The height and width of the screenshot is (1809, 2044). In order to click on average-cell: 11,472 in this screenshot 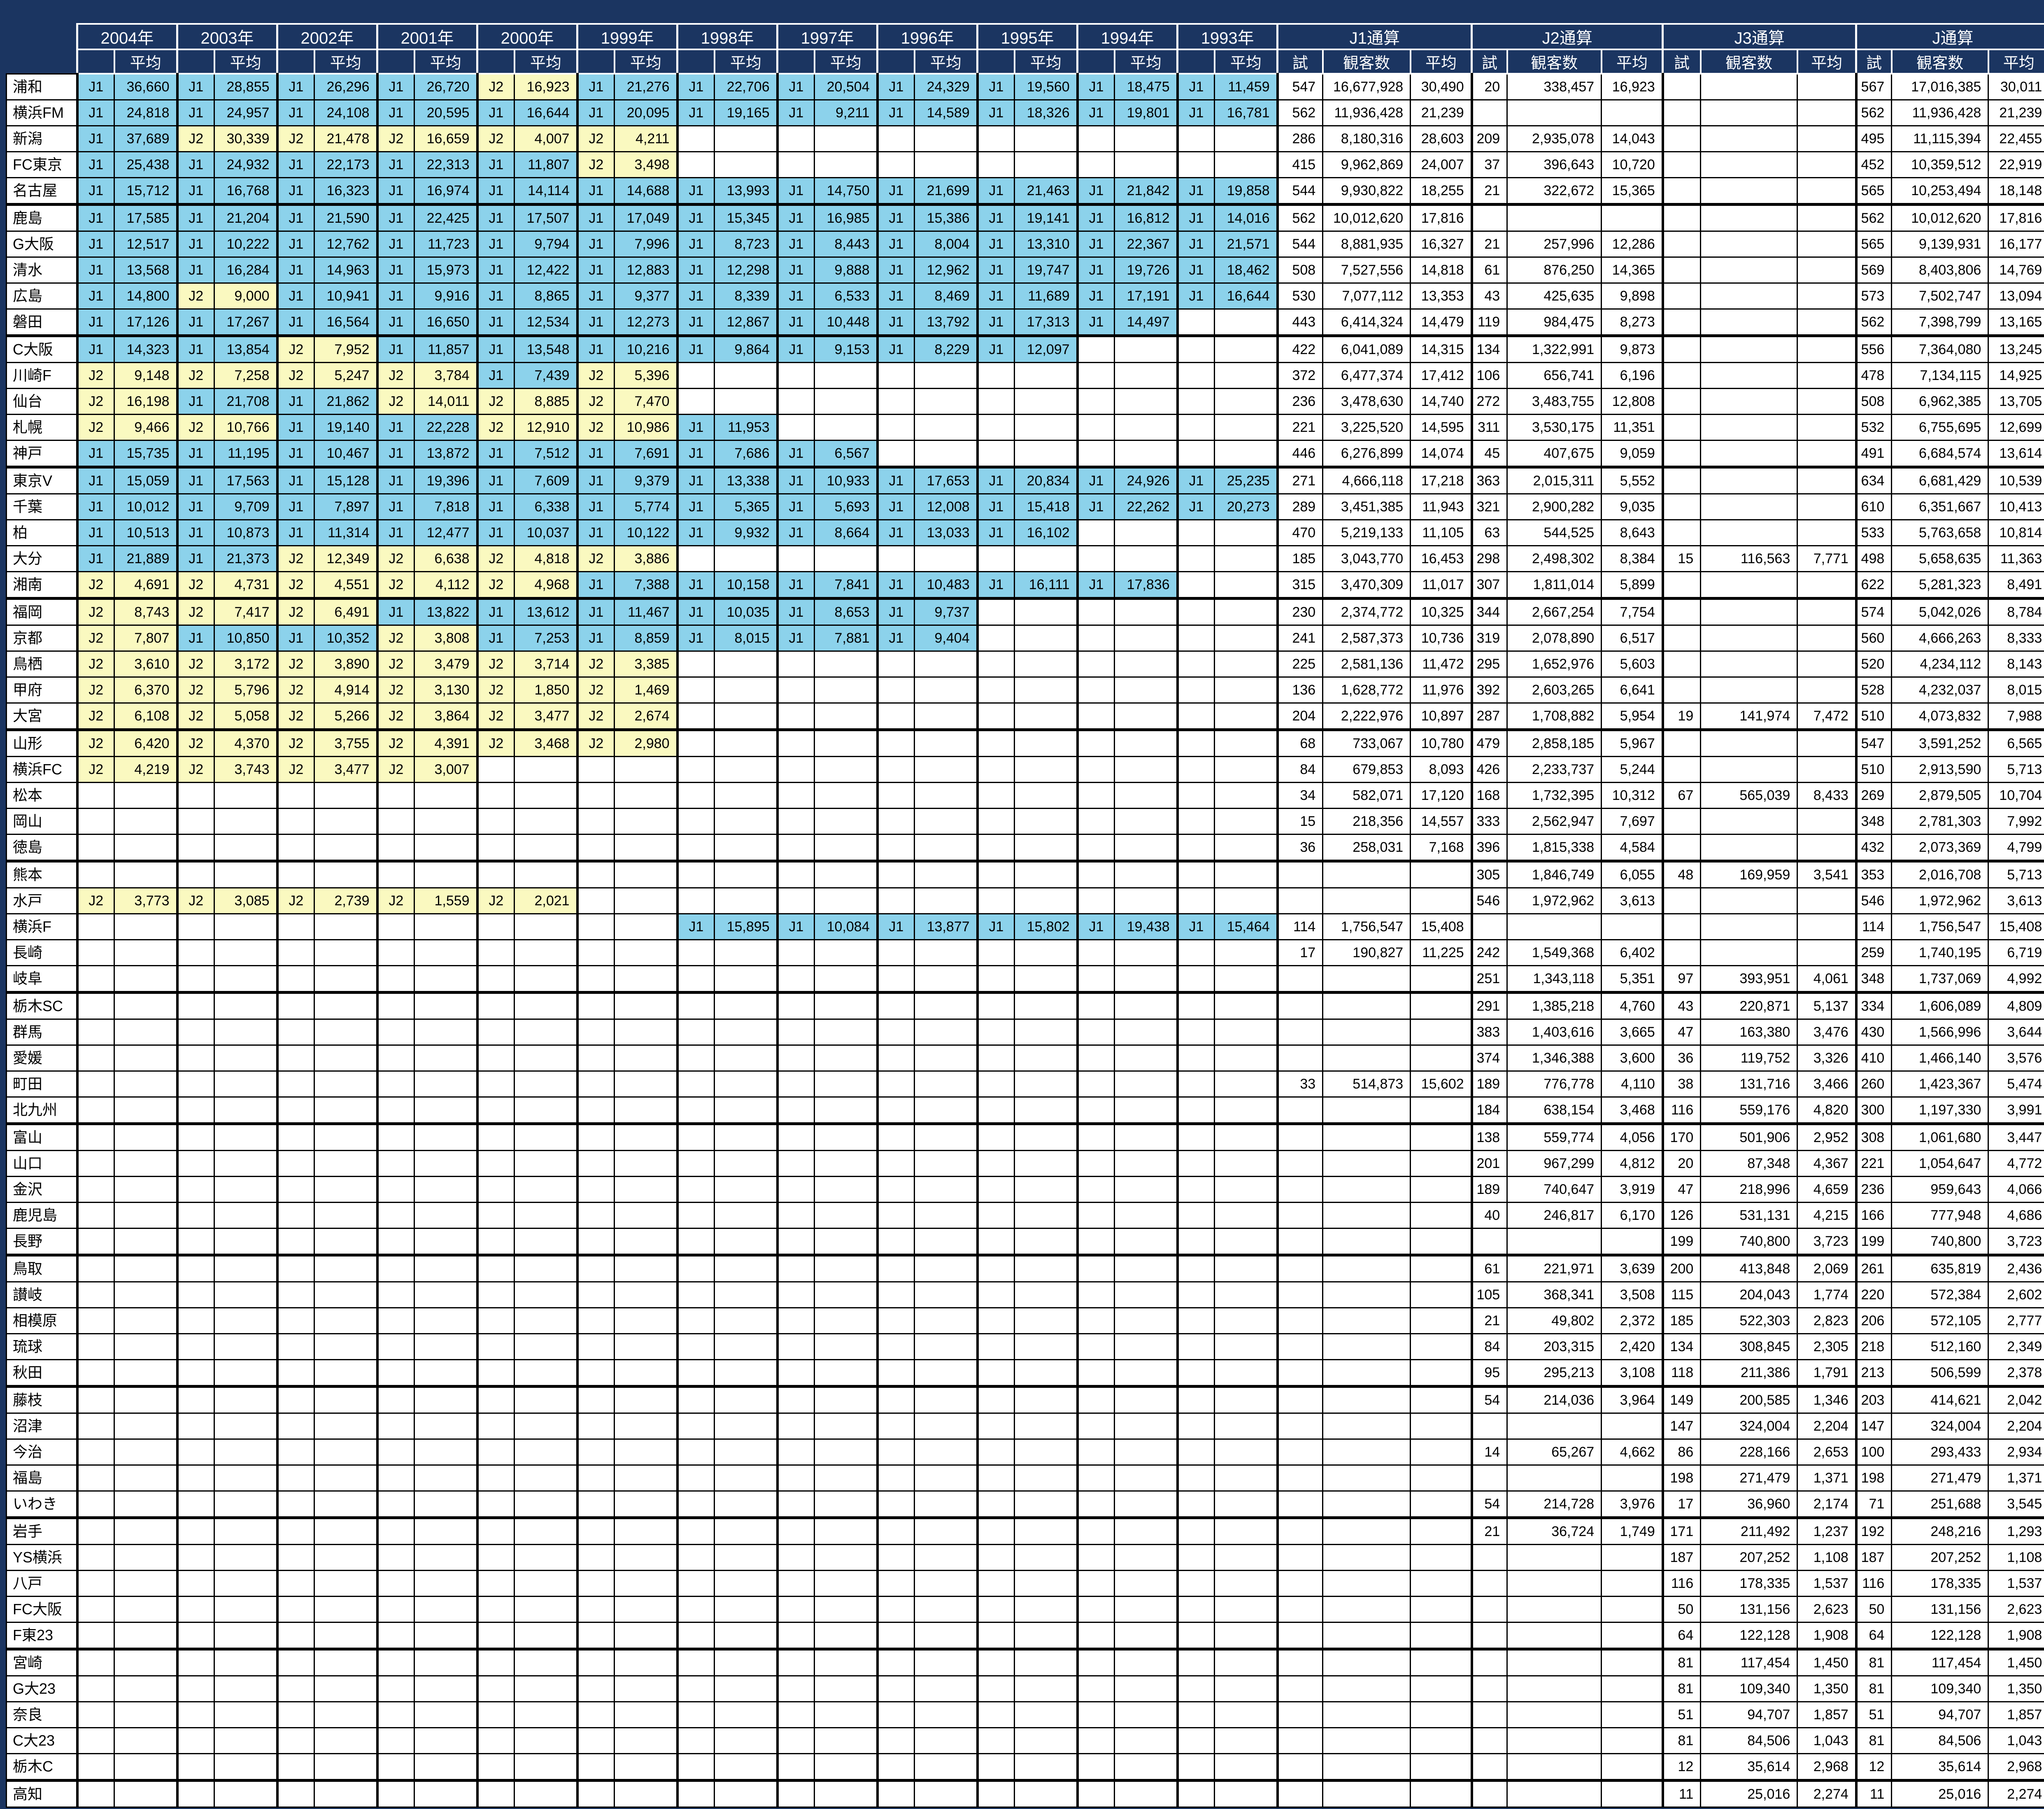, I will do `click(1441, 664)`.